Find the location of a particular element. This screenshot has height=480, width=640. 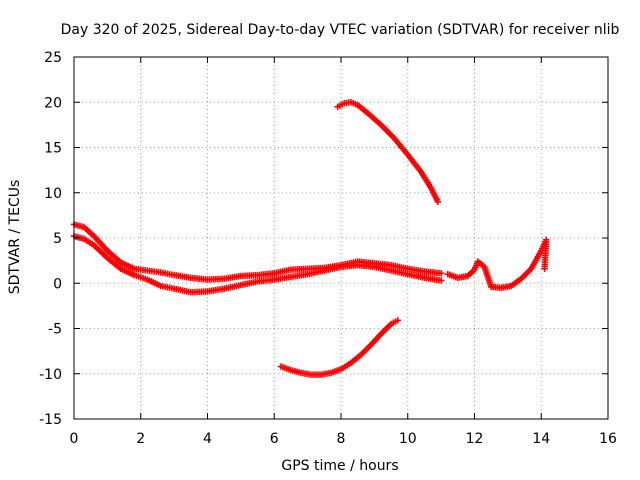

data-point-main-band-upper is located at coordinates (441, 273).